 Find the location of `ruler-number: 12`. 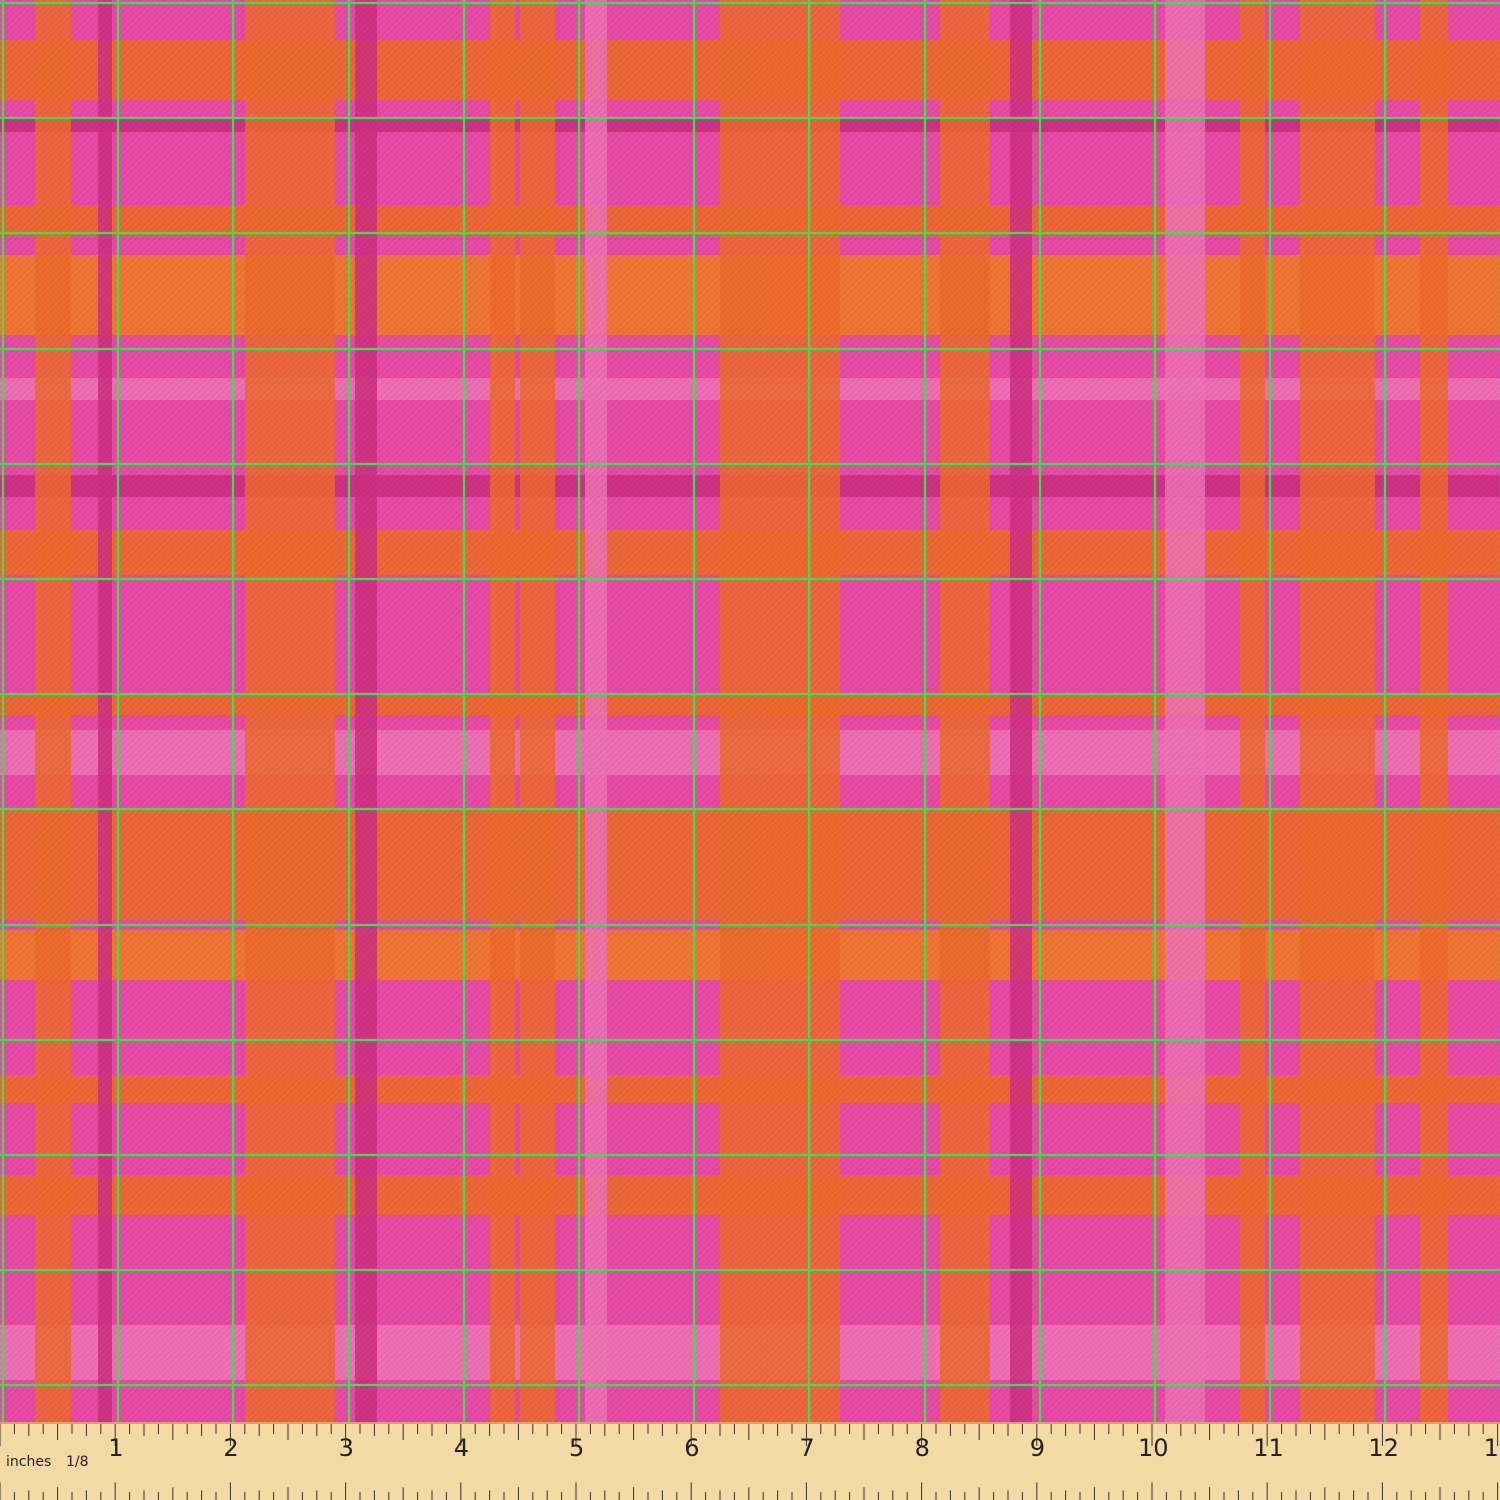

ruler-number: 12 is located at coordinates (1383, 1448).